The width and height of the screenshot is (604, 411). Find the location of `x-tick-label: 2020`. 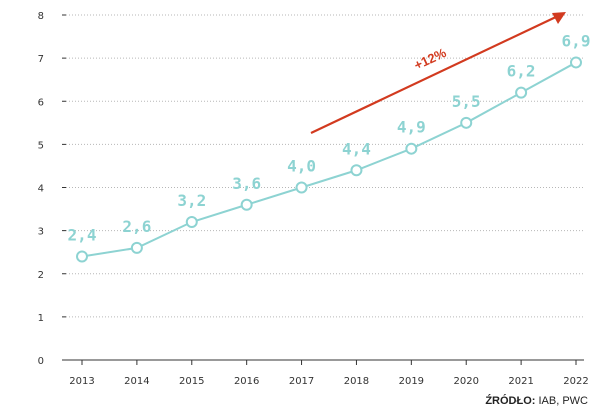

x-tick-label: 2020 is located at coordinates (465, 381).